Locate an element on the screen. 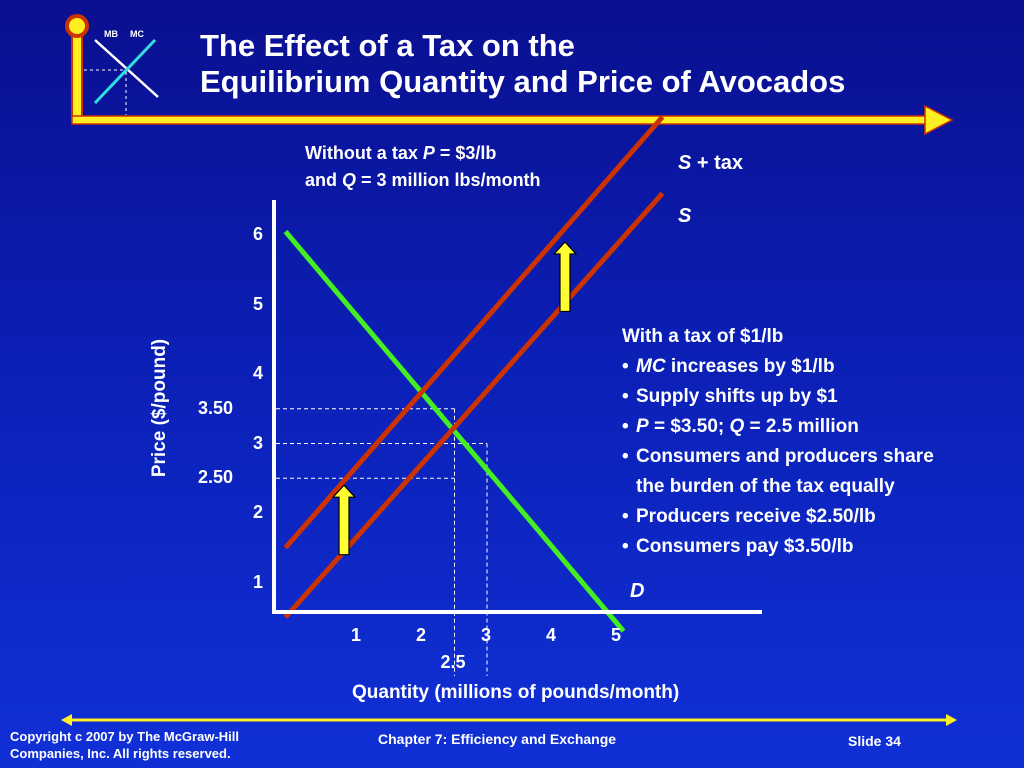 Image resolution: width=1024 pixels, height=768 pixels. guide-lines is located at coordinates (382, 542).